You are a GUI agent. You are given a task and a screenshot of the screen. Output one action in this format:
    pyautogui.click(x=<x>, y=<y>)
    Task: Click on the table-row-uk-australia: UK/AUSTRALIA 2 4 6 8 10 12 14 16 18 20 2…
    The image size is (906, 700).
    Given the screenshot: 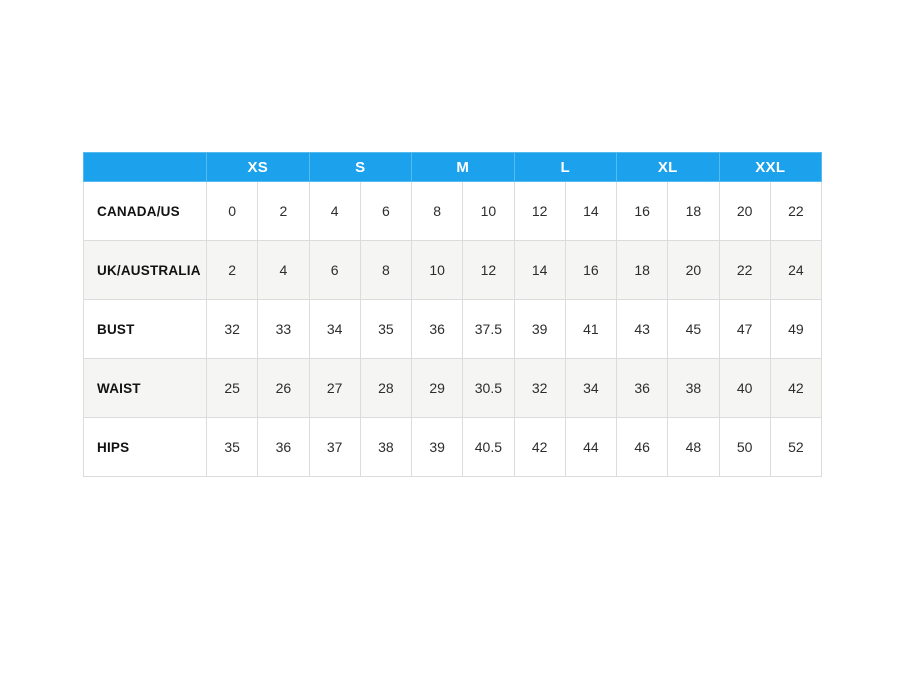 What is the action you would take?
    pyautogui.click(x=453, y=270)
    